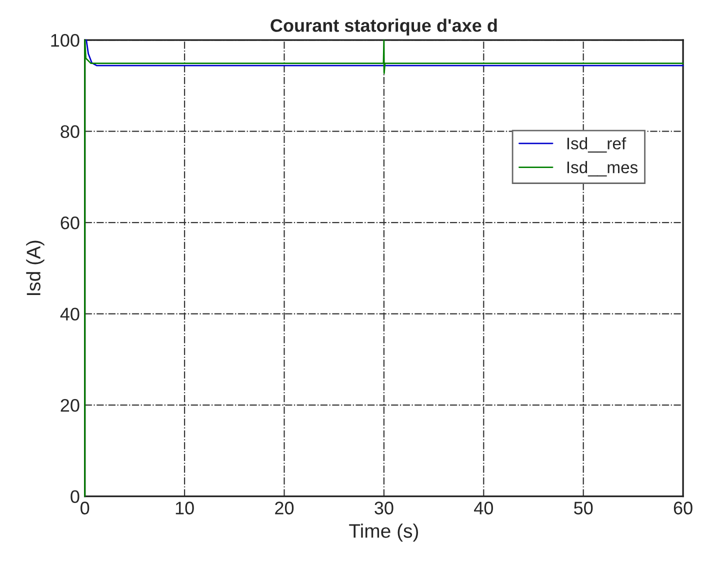  Describe the element at coordinates (75, 497) in the screenshot. I see `y-tick-label: 0` at that location.